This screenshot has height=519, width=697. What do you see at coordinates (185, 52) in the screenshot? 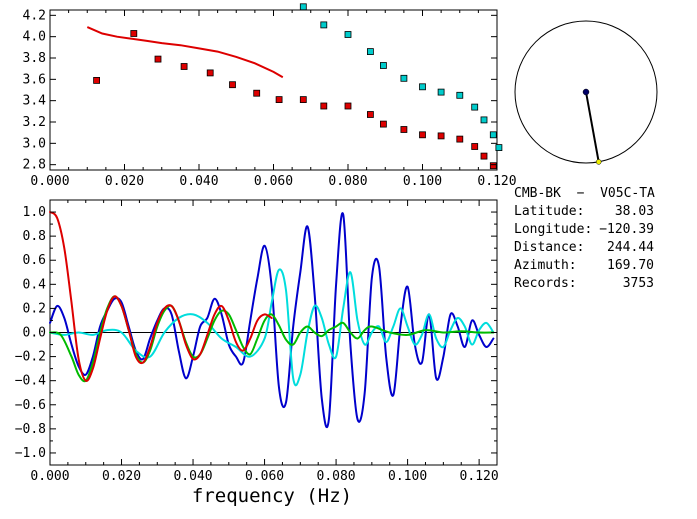
I see `top-series-2-line` at bounding box center [185, 52].